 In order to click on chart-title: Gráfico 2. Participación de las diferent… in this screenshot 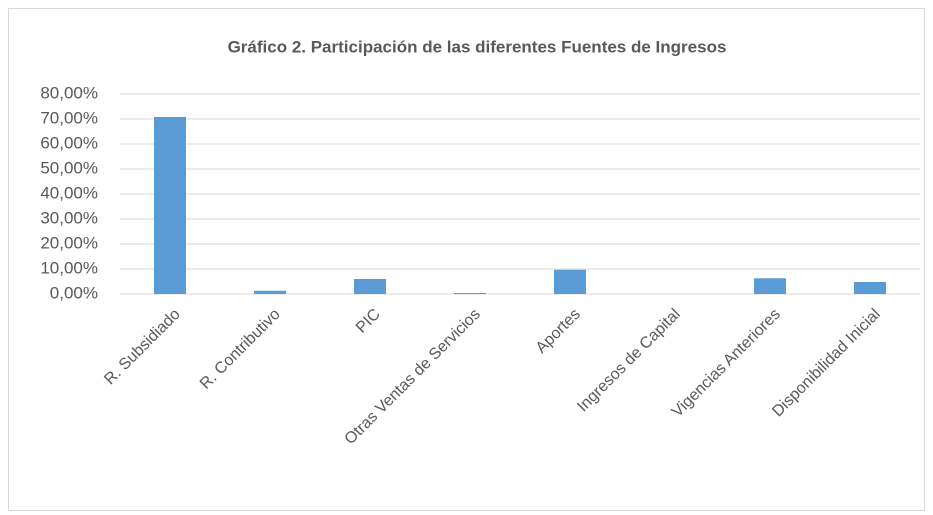, I will do `click(477, 46)`.